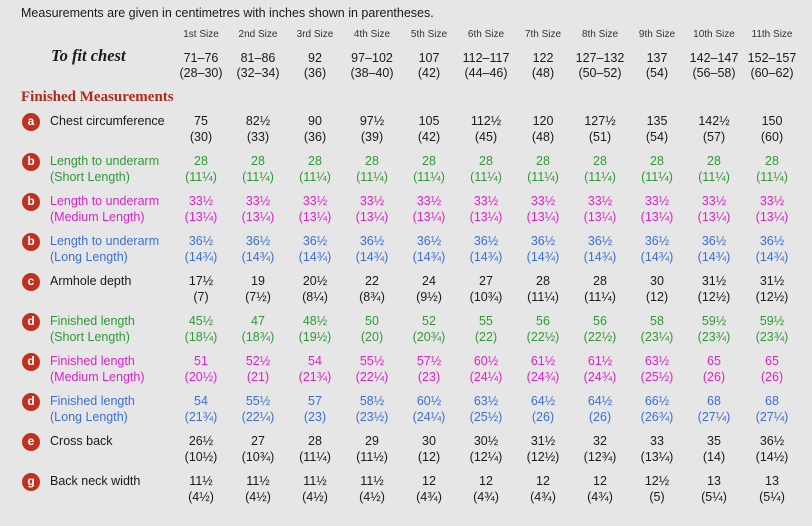  Describe the element at coordinates (543, 409) in the screenshot. I see `table-cell: 64½ (26)` at that location.